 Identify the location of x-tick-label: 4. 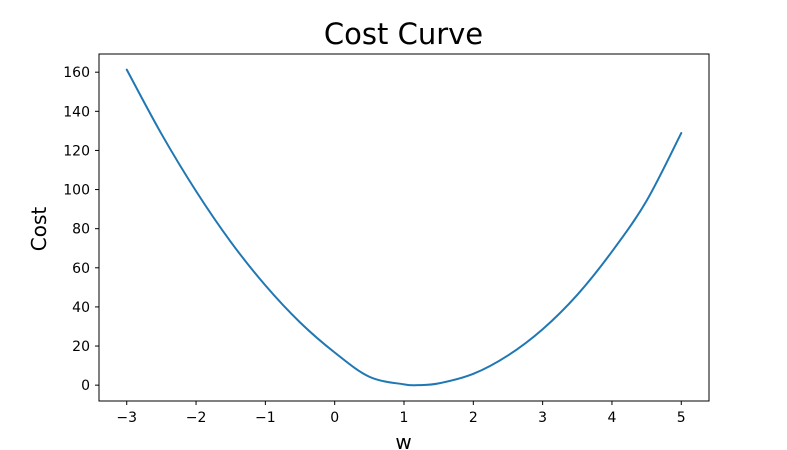
(611, 418).